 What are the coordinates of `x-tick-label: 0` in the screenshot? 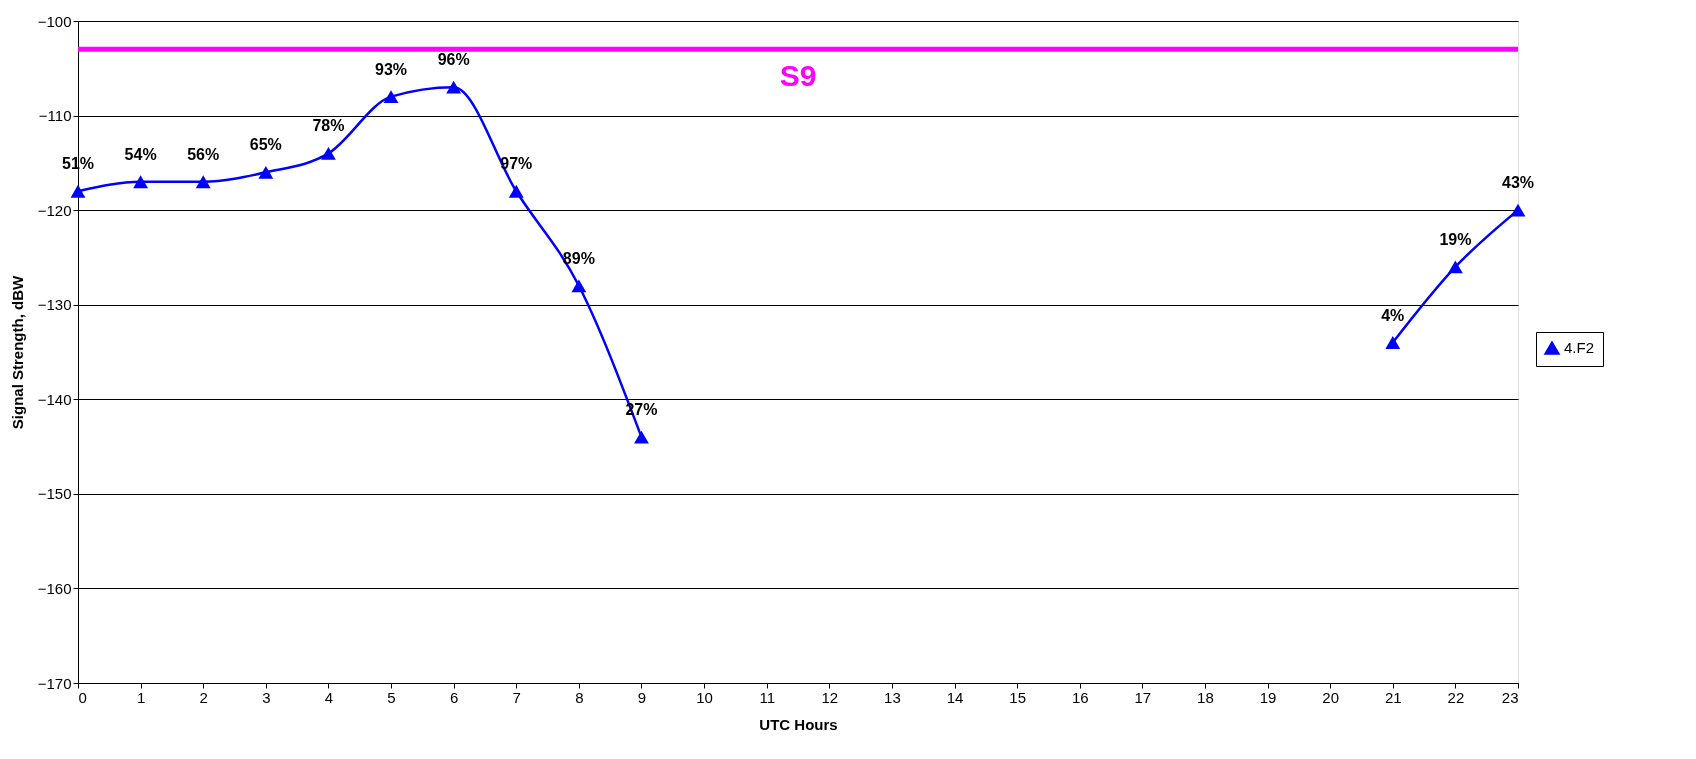 It's located at (82, 697).